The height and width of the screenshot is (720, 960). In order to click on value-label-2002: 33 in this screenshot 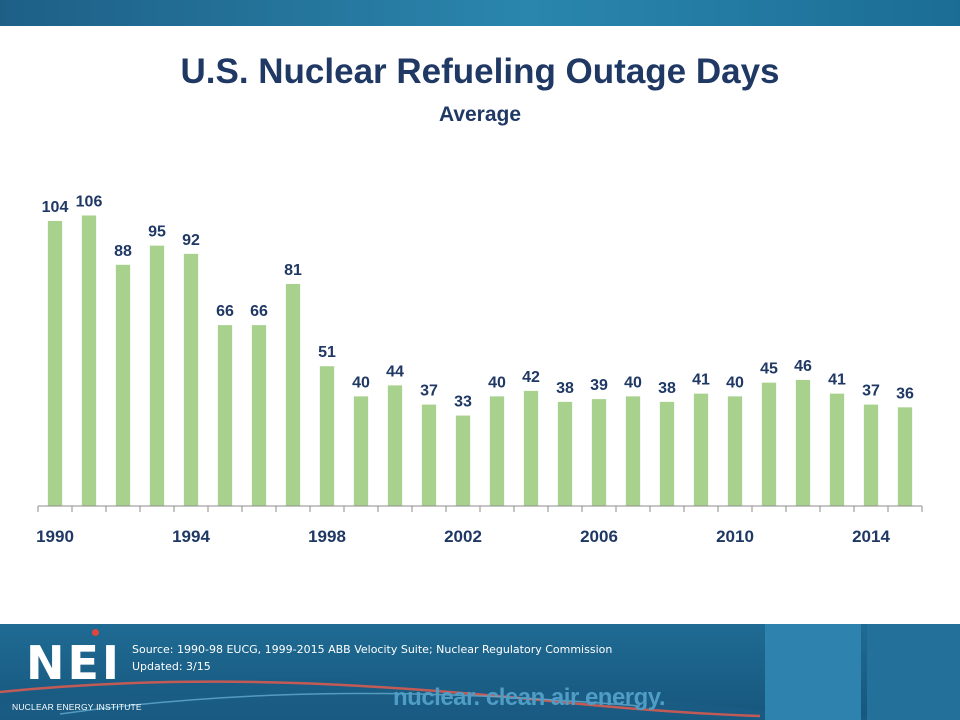, I will do `click(463, 402)`.